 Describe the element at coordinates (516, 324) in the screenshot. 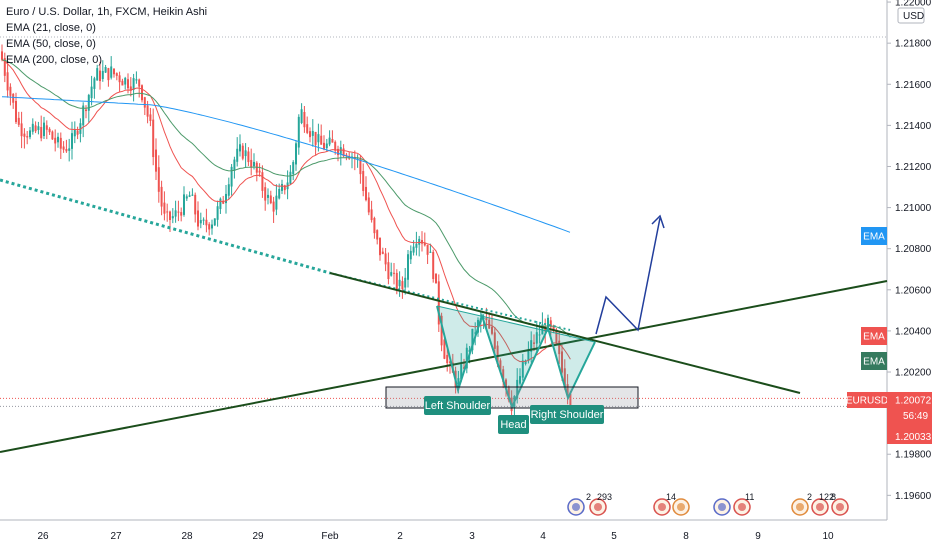

I see `pattern-neck` at that location.